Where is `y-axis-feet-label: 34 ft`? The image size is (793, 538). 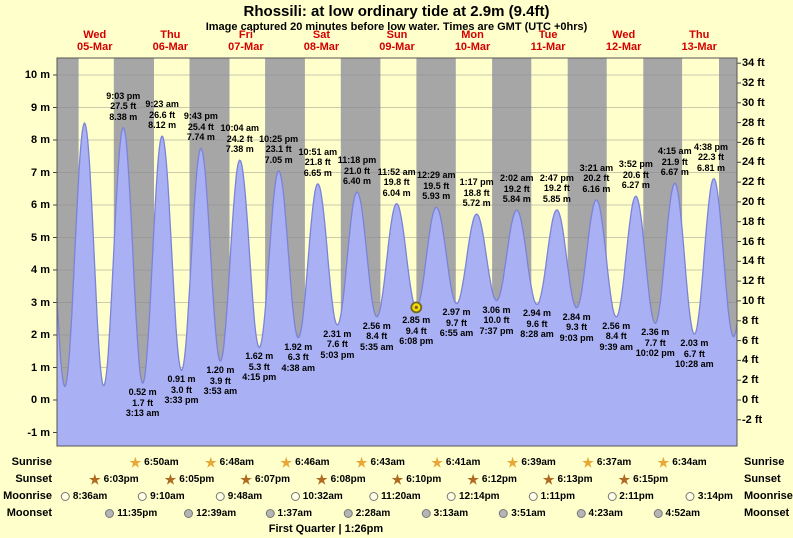 y-axis-feet-label: 34 ft is located at coordinates (753, 63).